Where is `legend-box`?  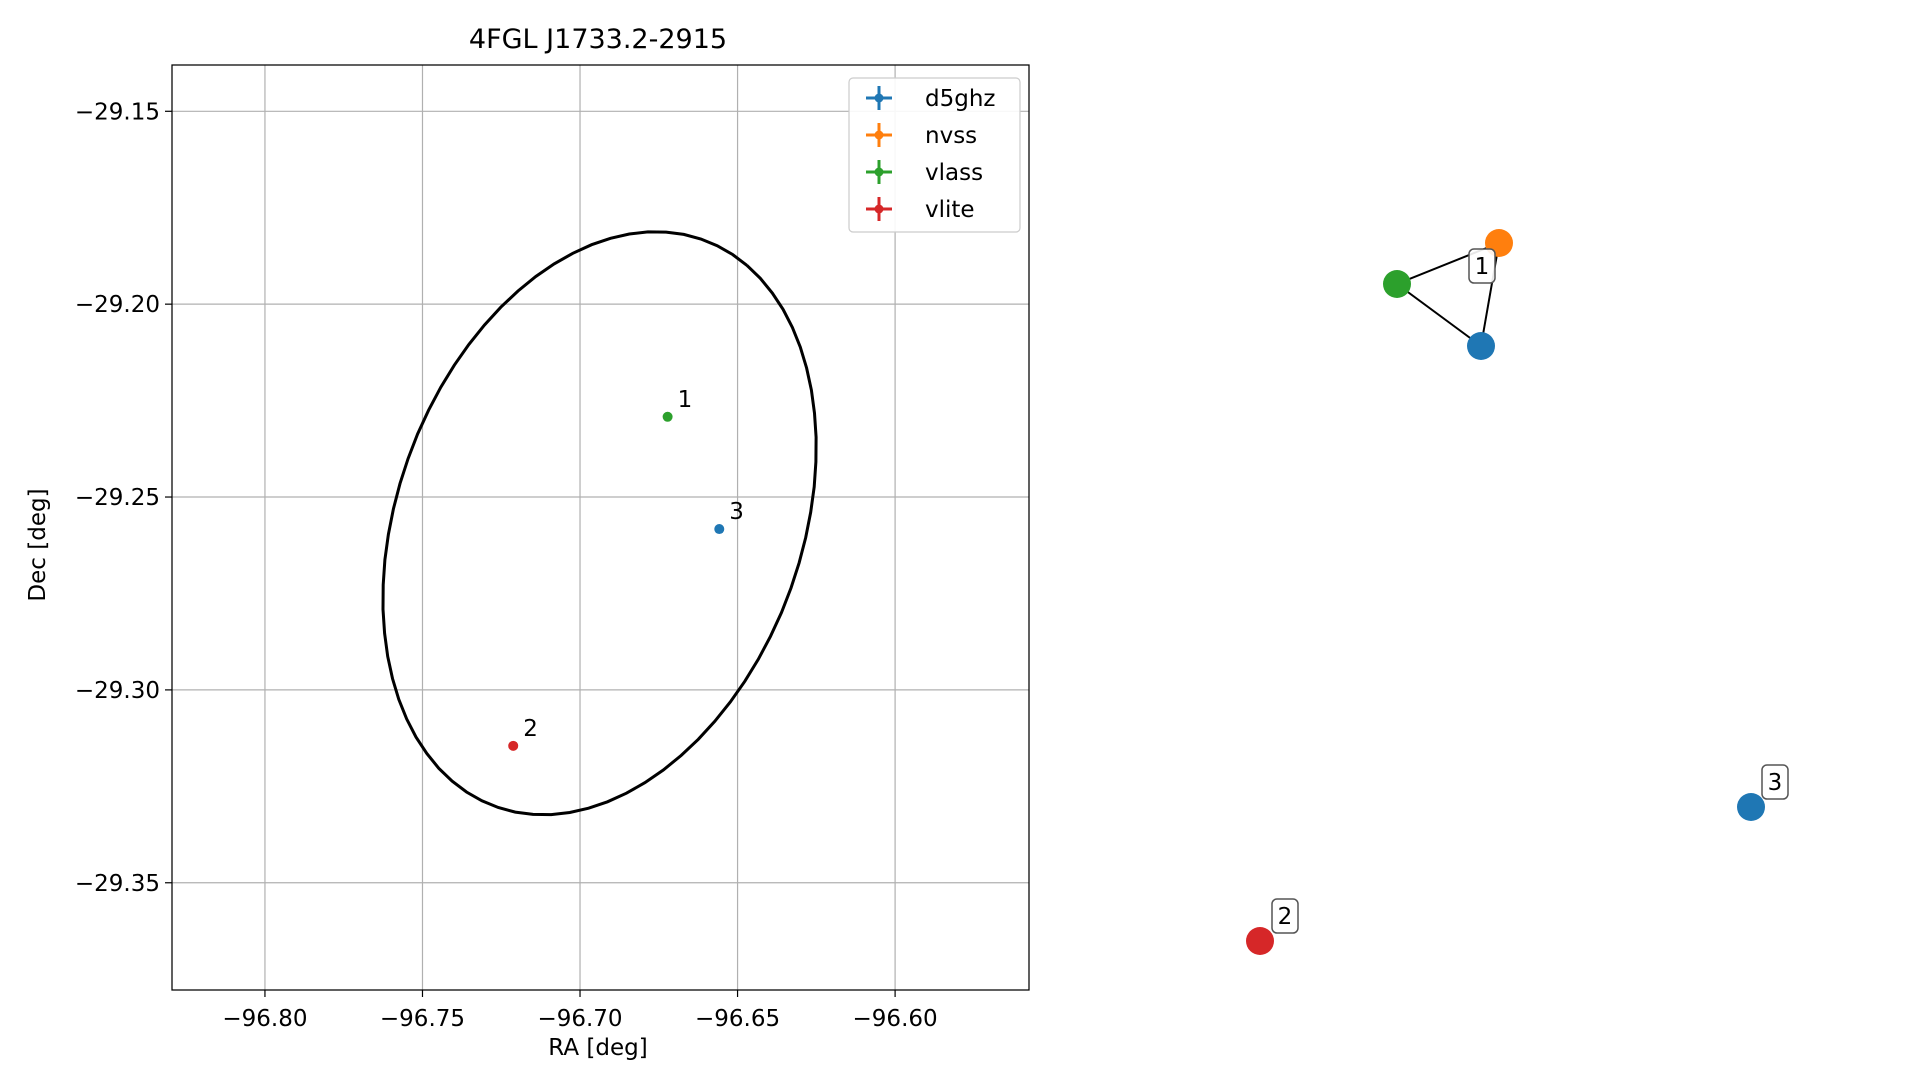 legend-box is located at coordinates (934, 155).